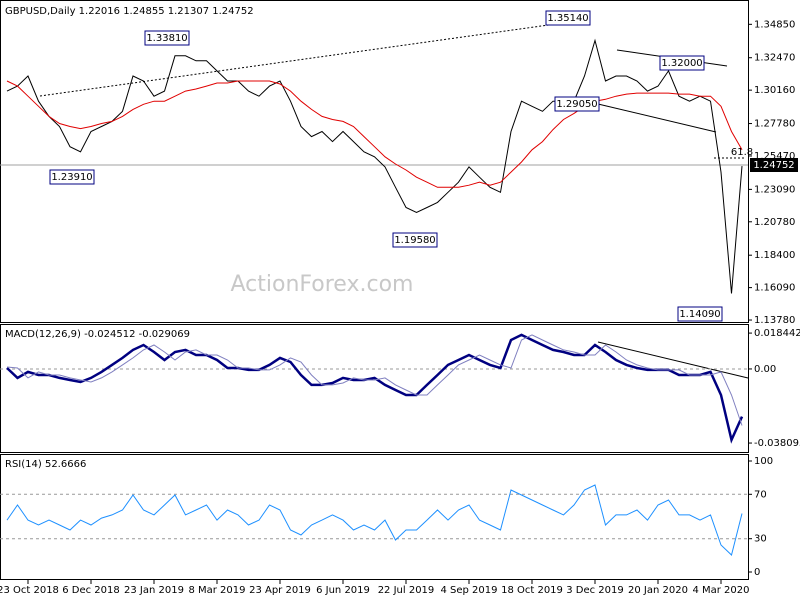 The height and width of the screenshot is (600, 800). Describe the element at coordinates (765, 369) in the screenshot. I see `y-tick-label: 0.00` at that location.